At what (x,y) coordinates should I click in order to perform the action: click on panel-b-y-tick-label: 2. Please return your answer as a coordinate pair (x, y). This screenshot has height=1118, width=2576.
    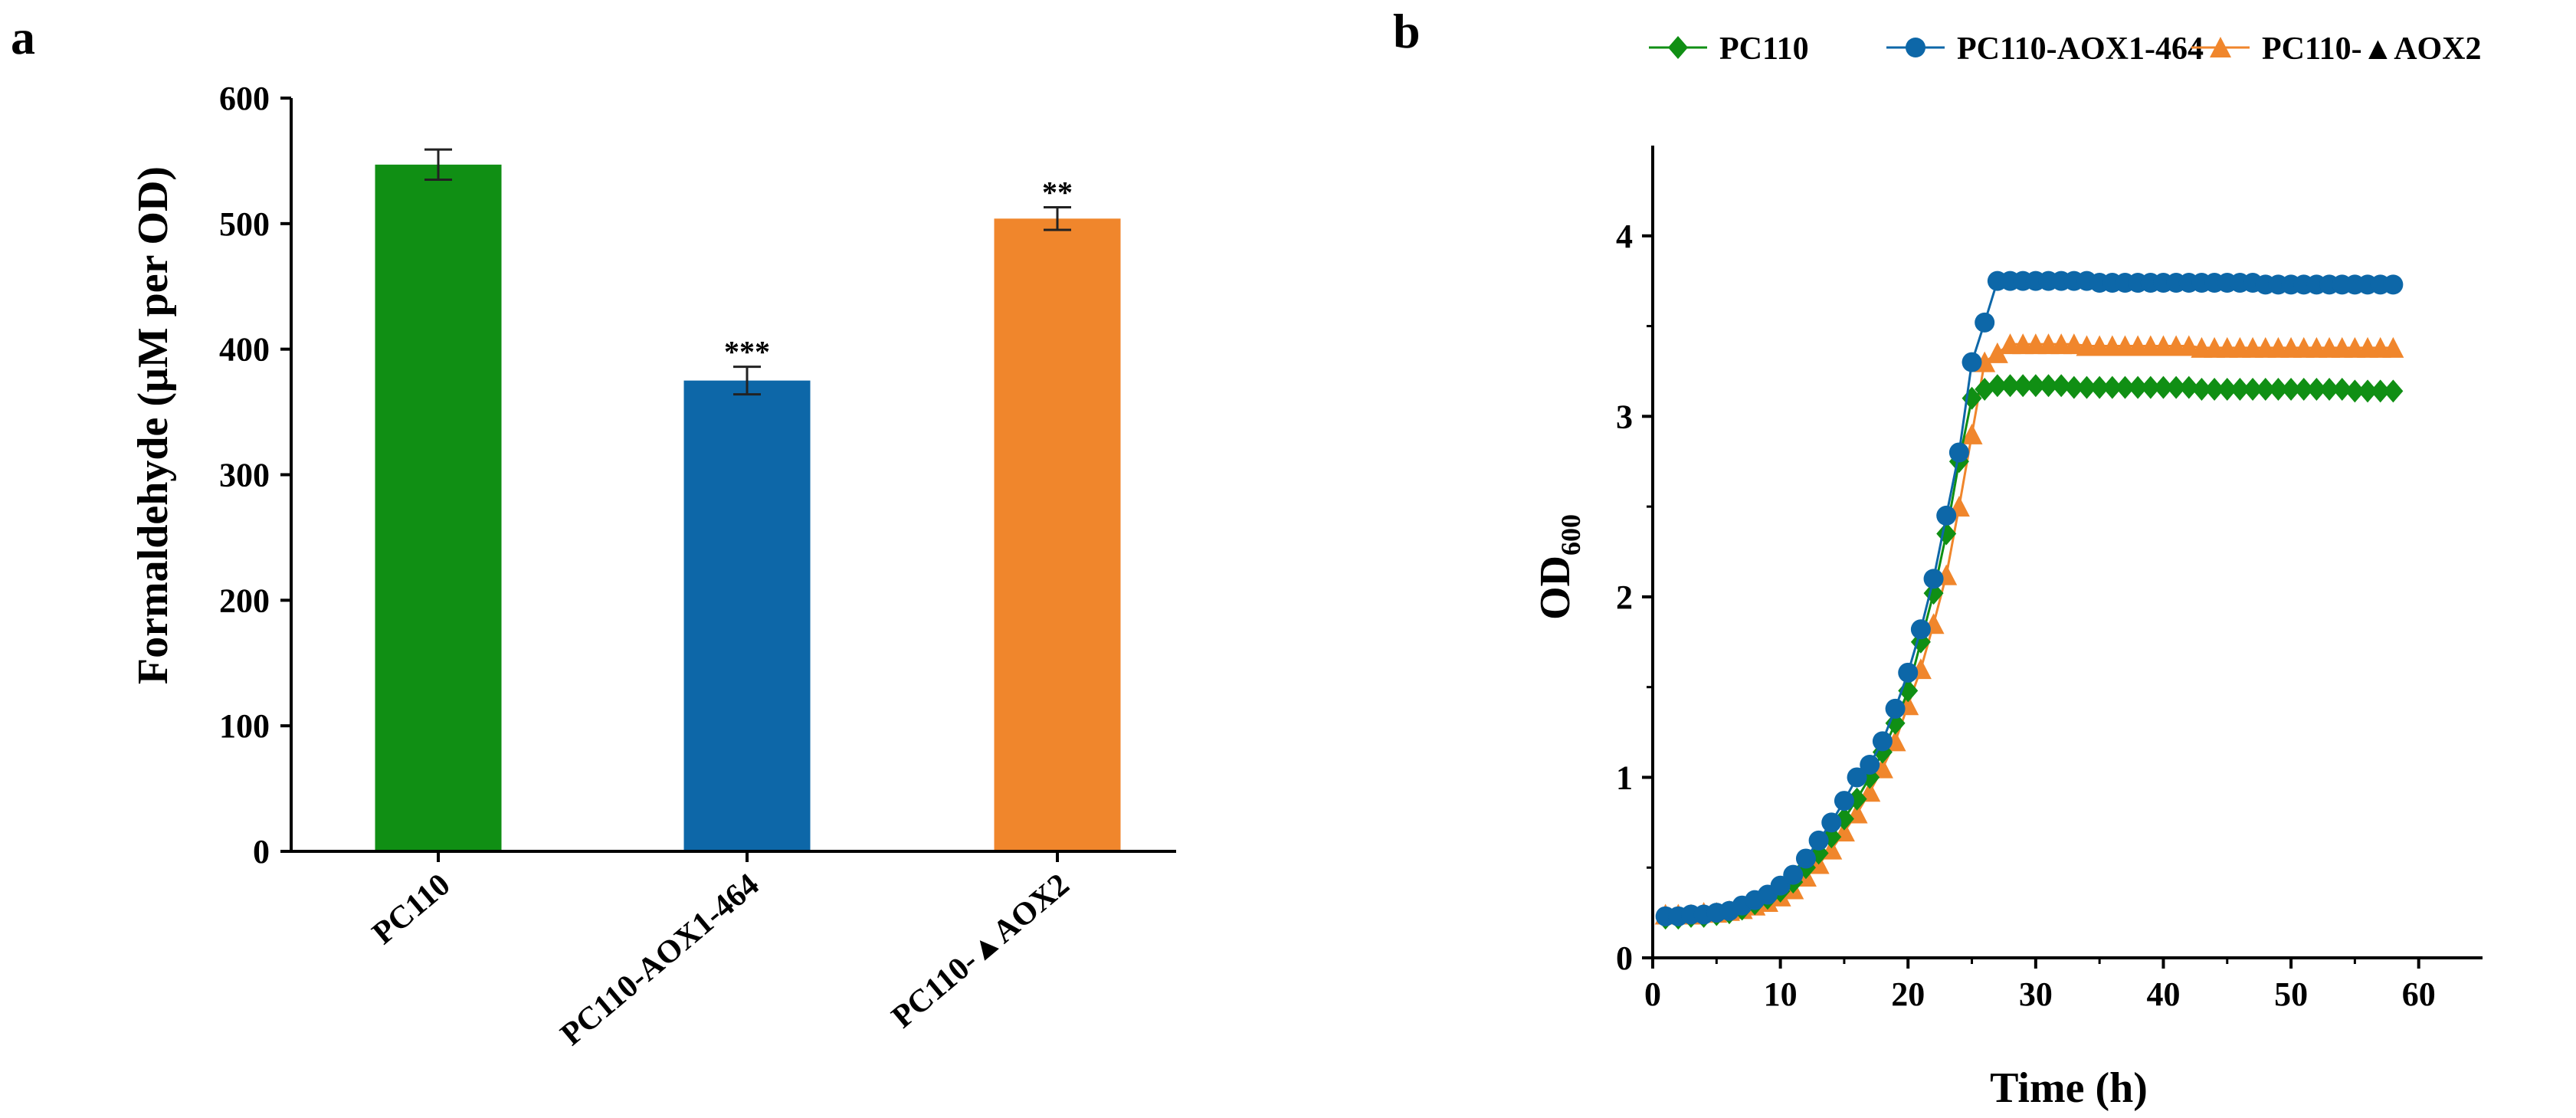
    Looking at the image, I should click on (1625, 597).